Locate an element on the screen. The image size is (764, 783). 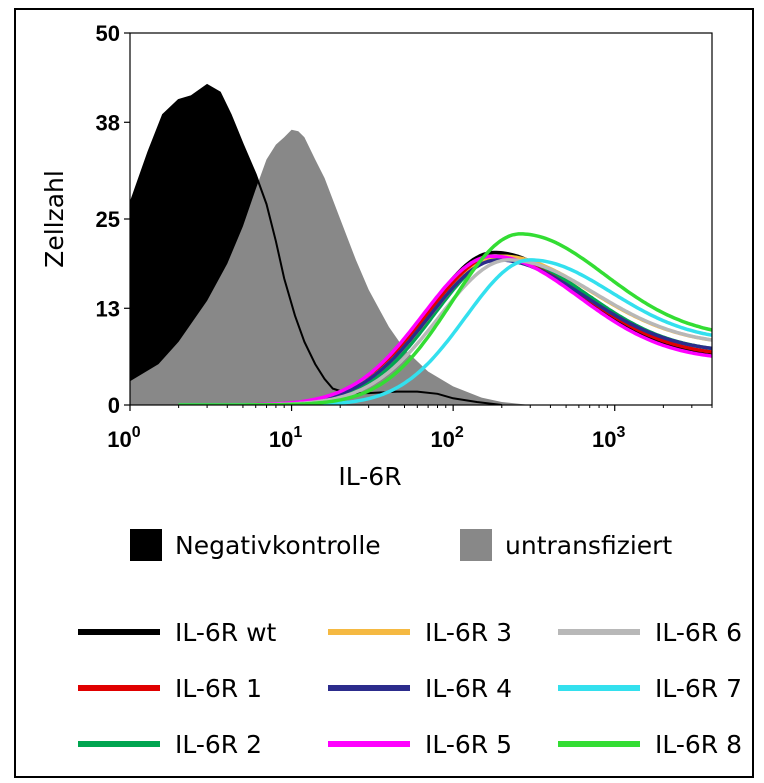
y-axis-title: Zellzahl is located at coordinates (54, 219).